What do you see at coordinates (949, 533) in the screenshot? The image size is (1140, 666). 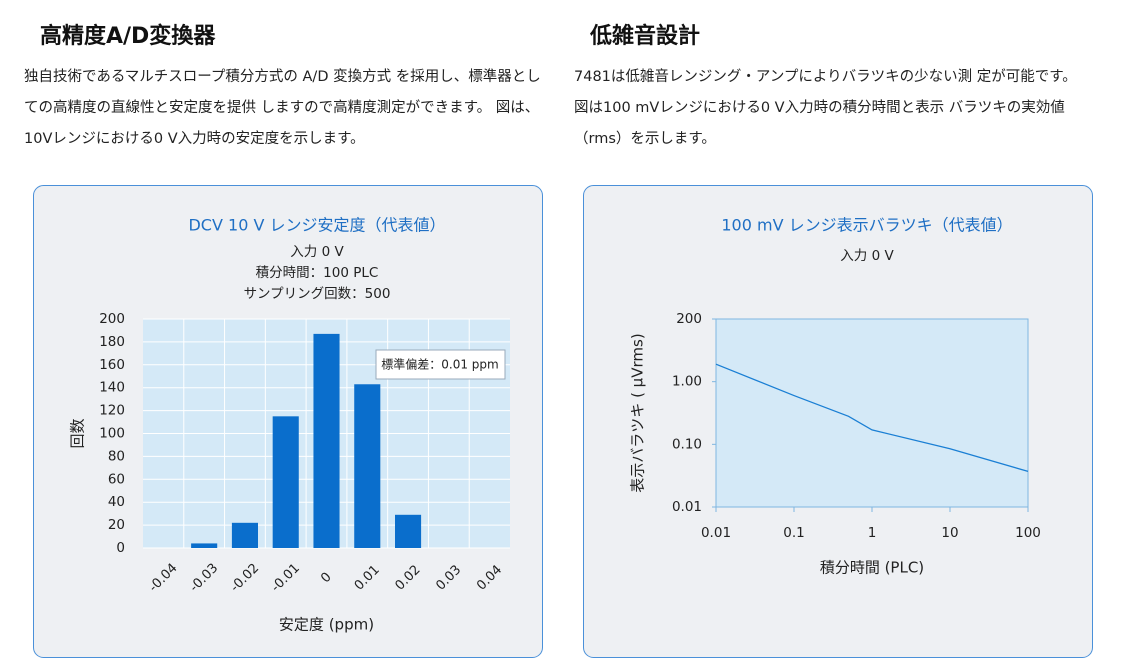 I see `x-tick-label: 10` at bounding box center [949, 533].